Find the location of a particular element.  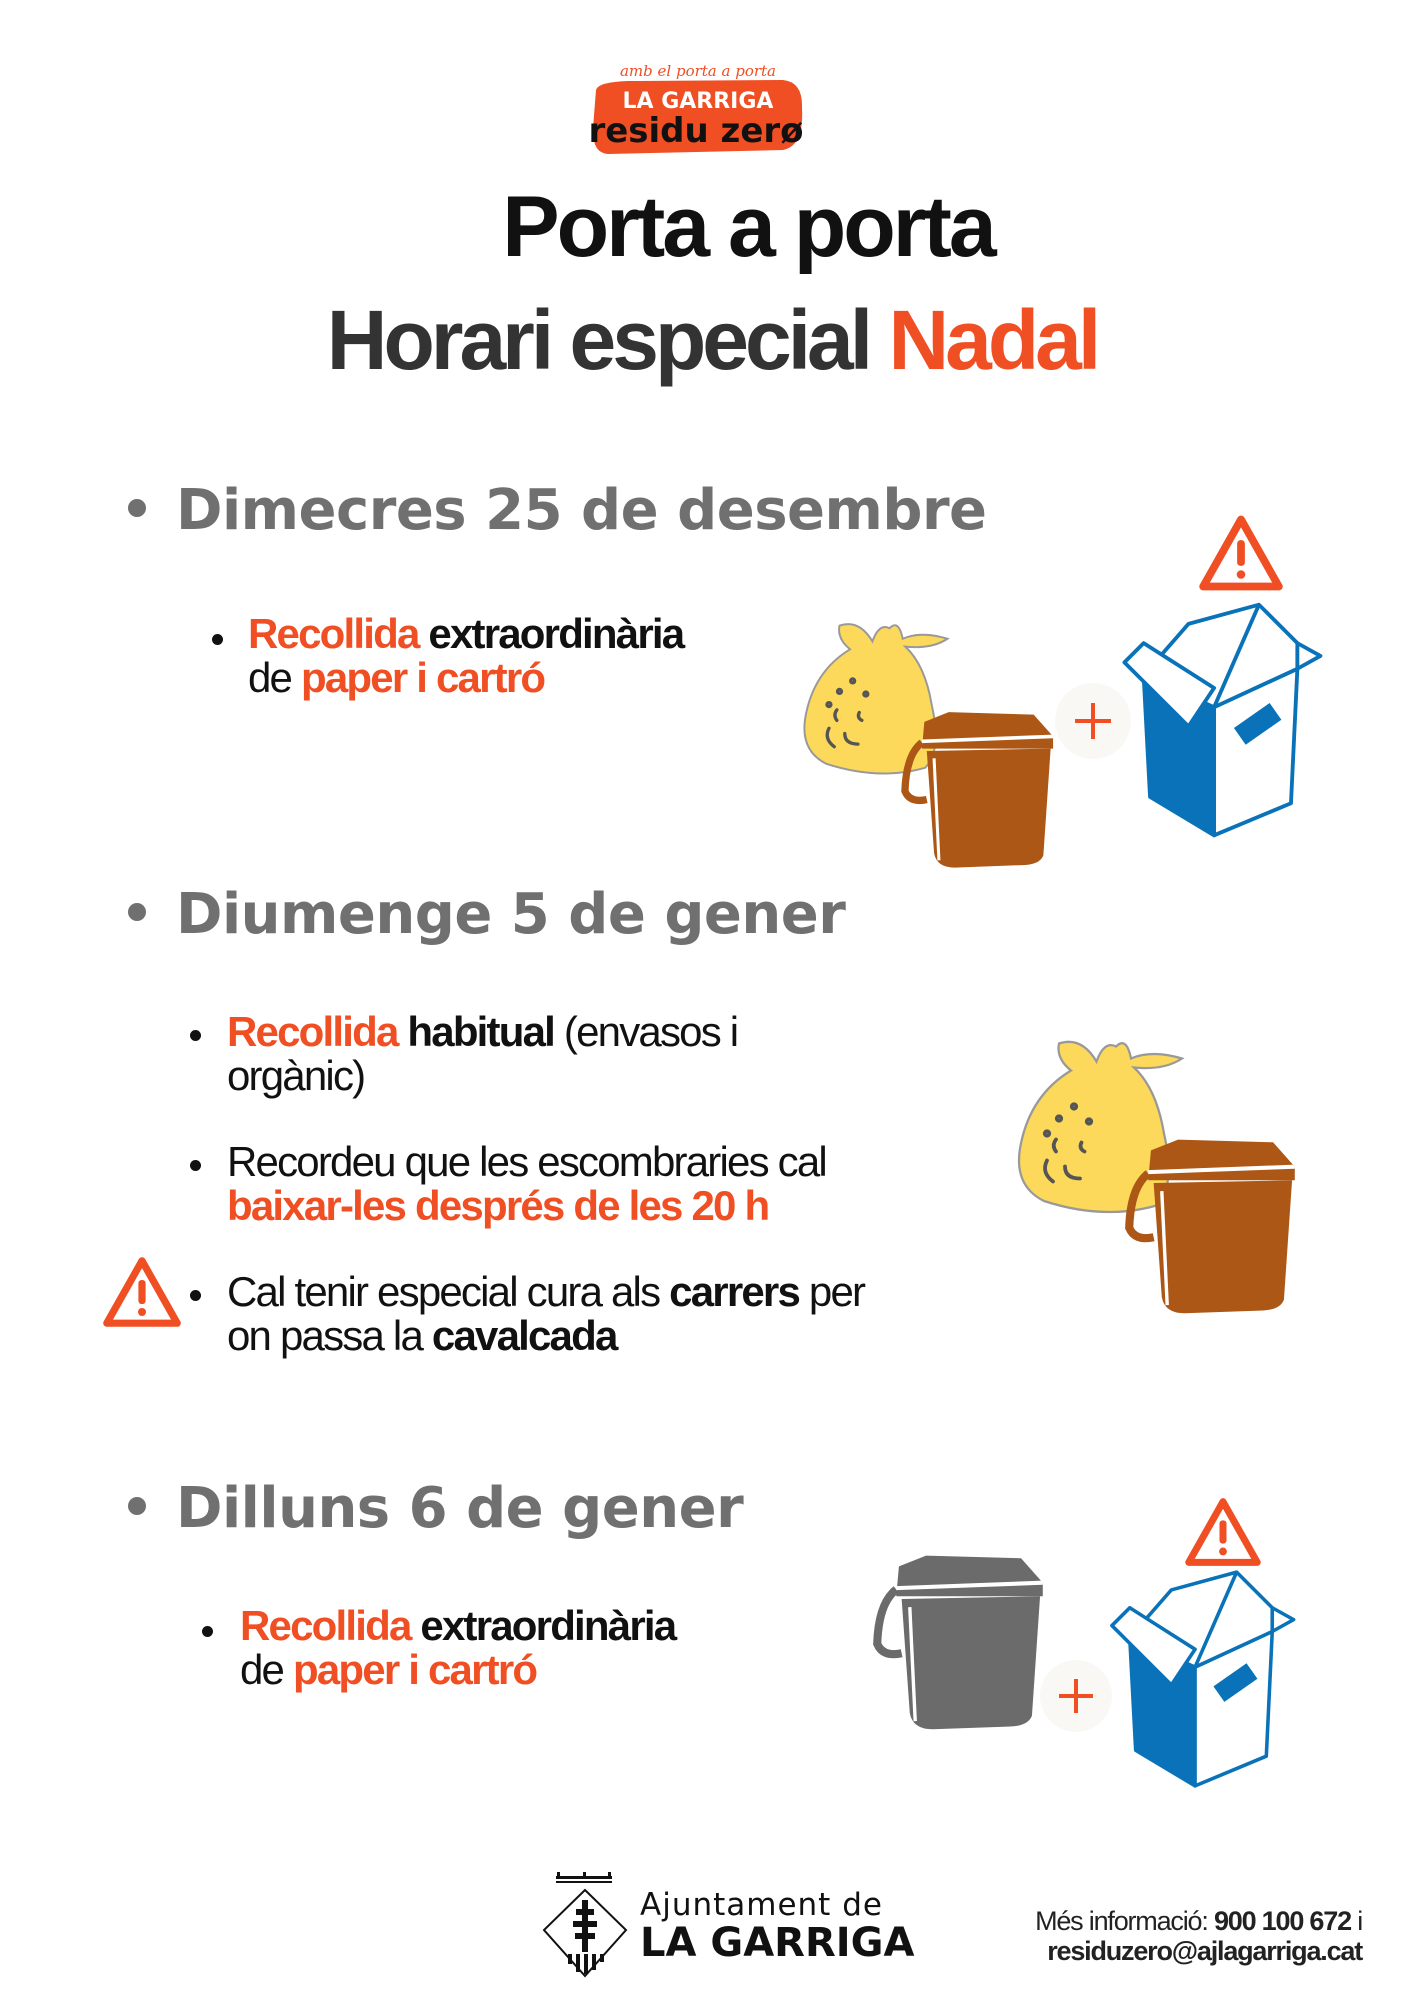

info-label: Més informació: is located at coordinates (1124, 1921).